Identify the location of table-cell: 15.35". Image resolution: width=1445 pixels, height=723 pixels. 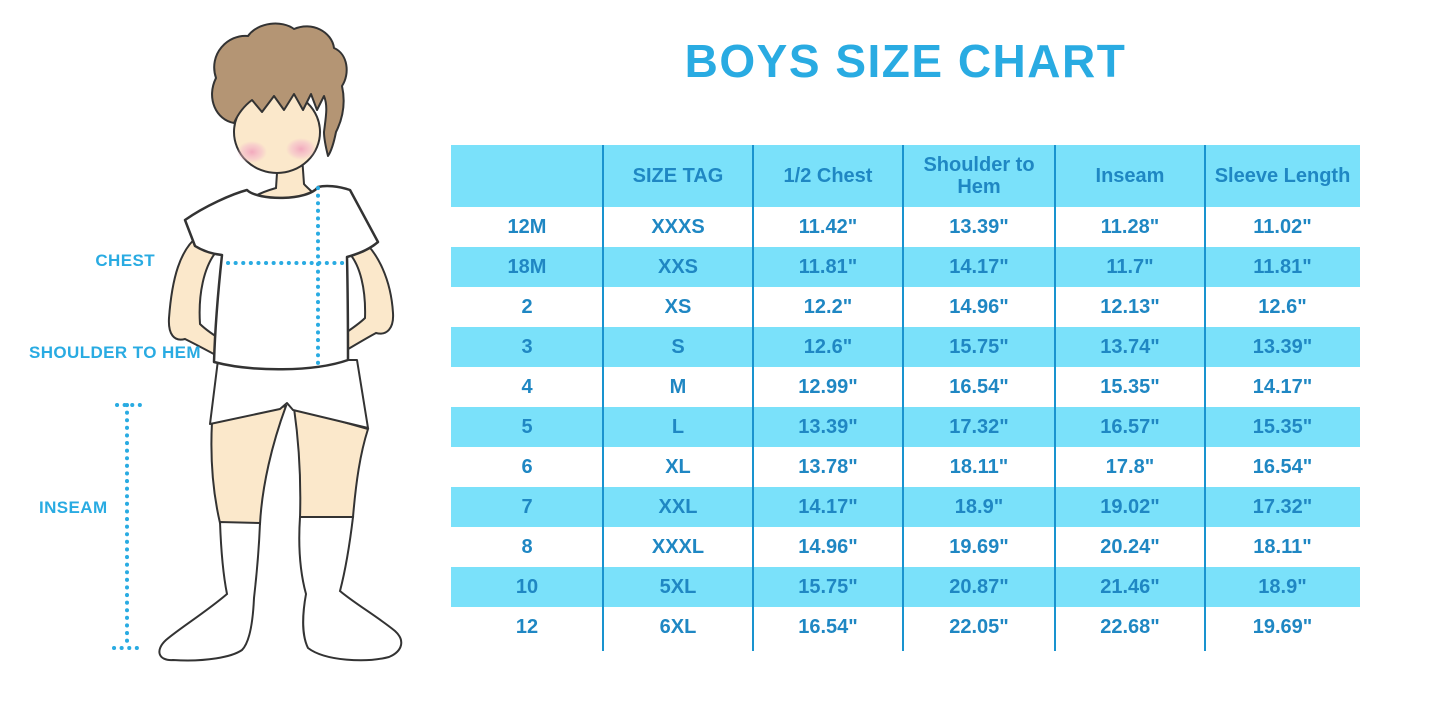
(1130, 386).